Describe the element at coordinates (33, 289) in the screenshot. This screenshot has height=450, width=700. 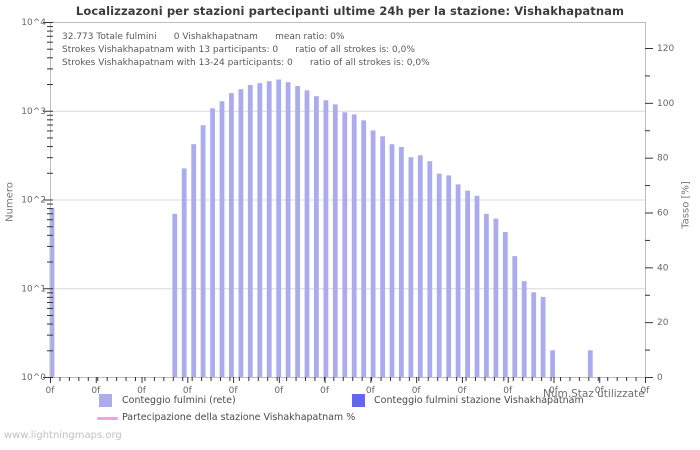
I see `y-left-tick-label: 10^1` at that location.